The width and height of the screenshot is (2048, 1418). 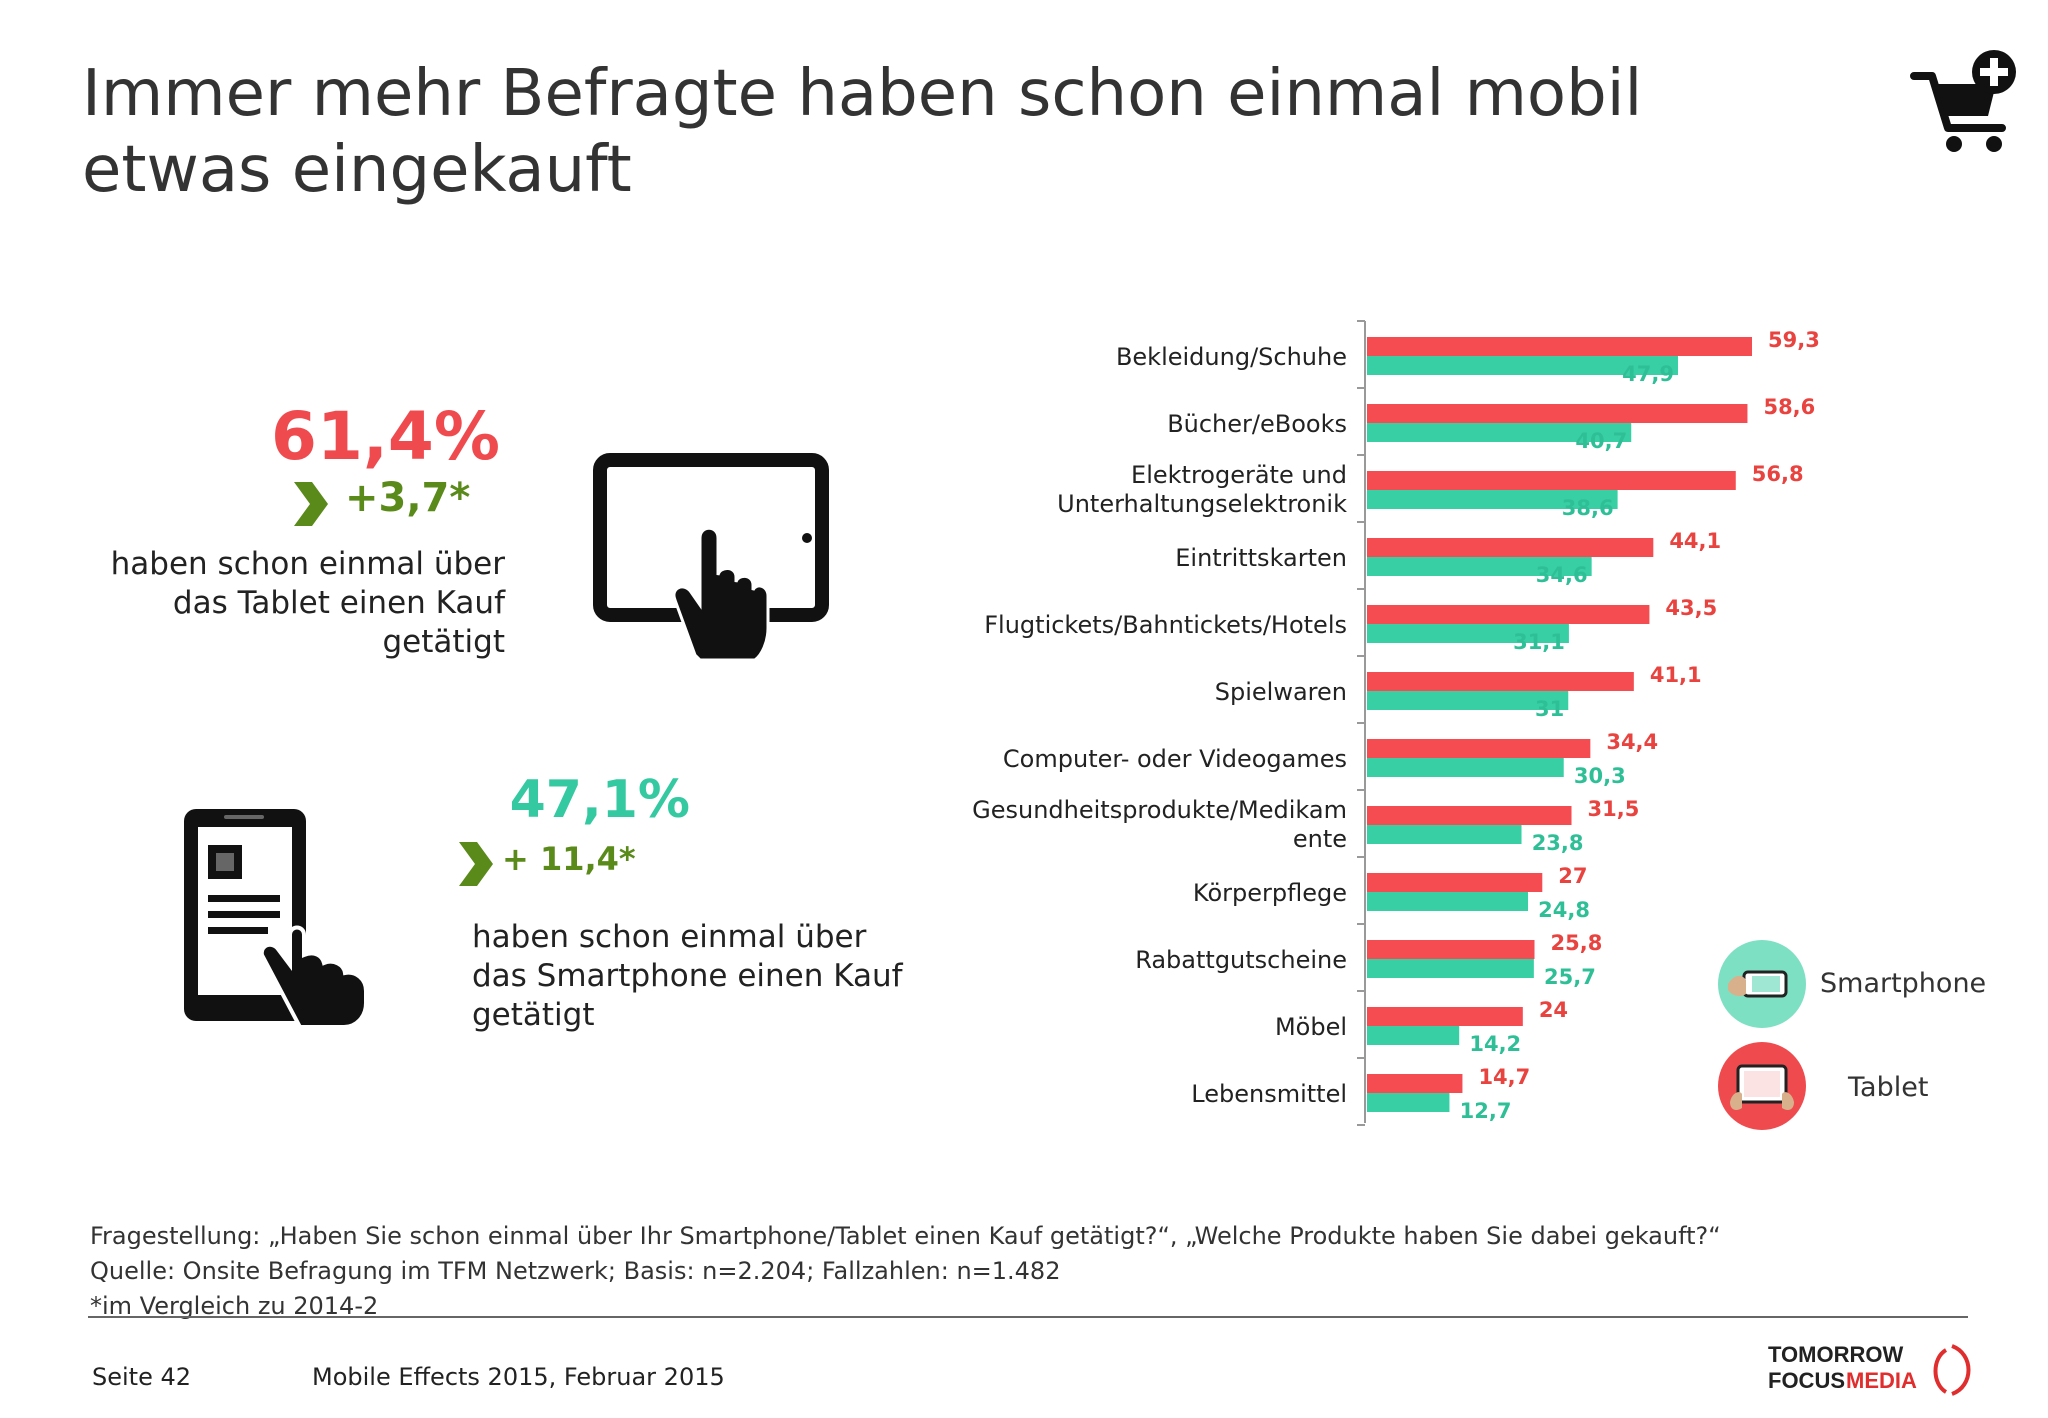 What do you see at coordinates (1539, 642) in the screenshot?
I see `data-label-smartphone: 31,1` at bounding box center [1539, 642].